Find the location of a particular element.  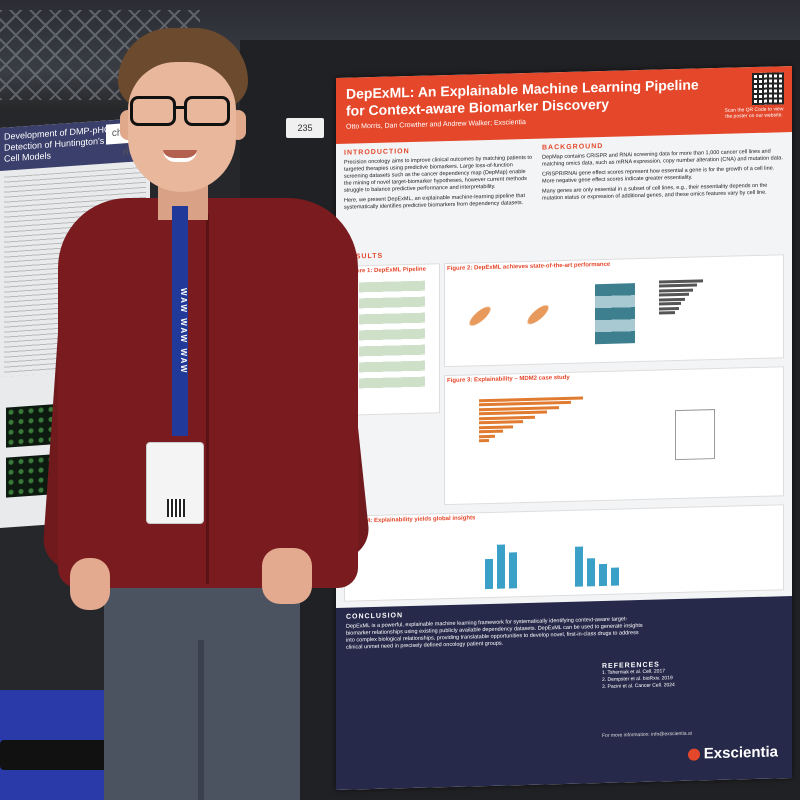

jeans-gap is located at coordinates (201, 720).